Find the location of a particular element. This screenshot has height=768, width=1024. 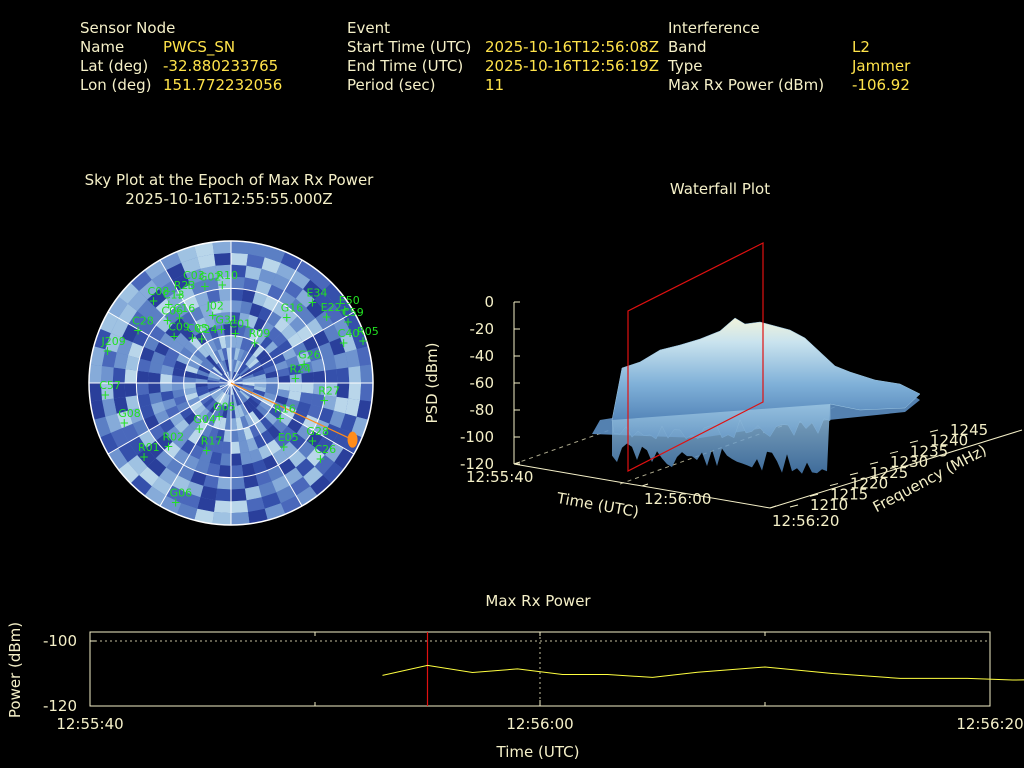

satellite-label: J02 is located at coordinates (215, 305).